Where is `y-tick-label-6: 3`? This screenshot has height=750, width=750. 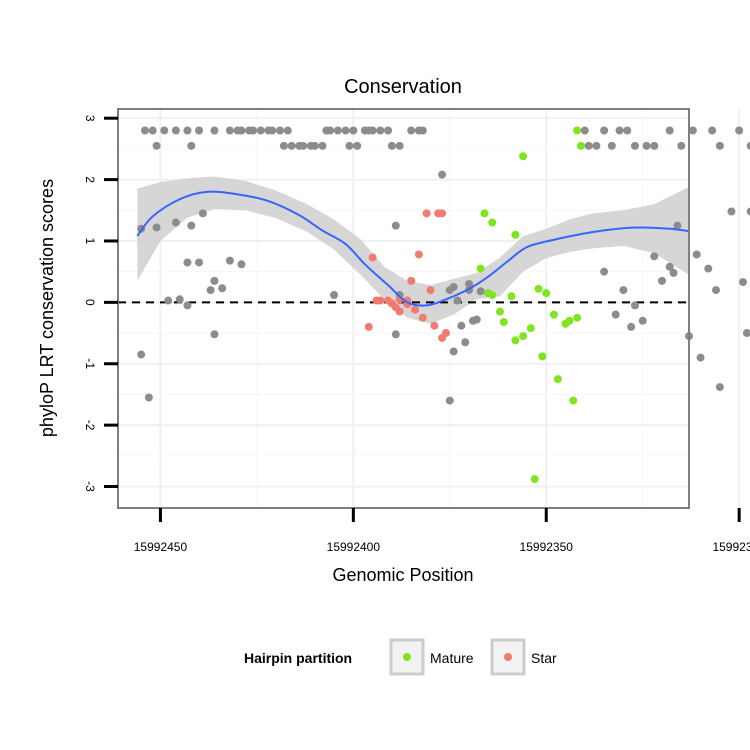
y-tick-label-6: 3 is located at coordinates (90, 118).